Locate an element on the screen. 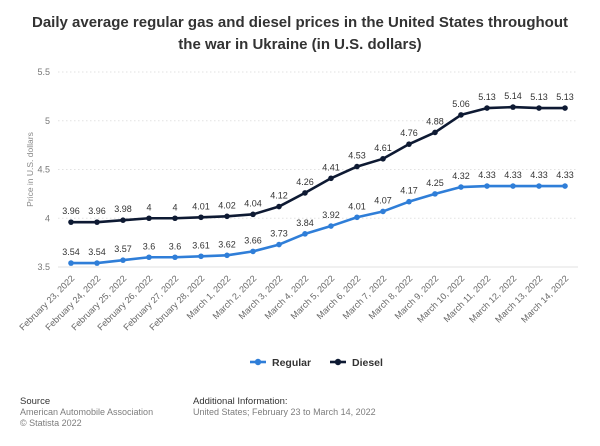 The height and width of the screenshot is (446, 600). y-axis-label: Price in U.S. dollars is located at coordinates (30, 169).